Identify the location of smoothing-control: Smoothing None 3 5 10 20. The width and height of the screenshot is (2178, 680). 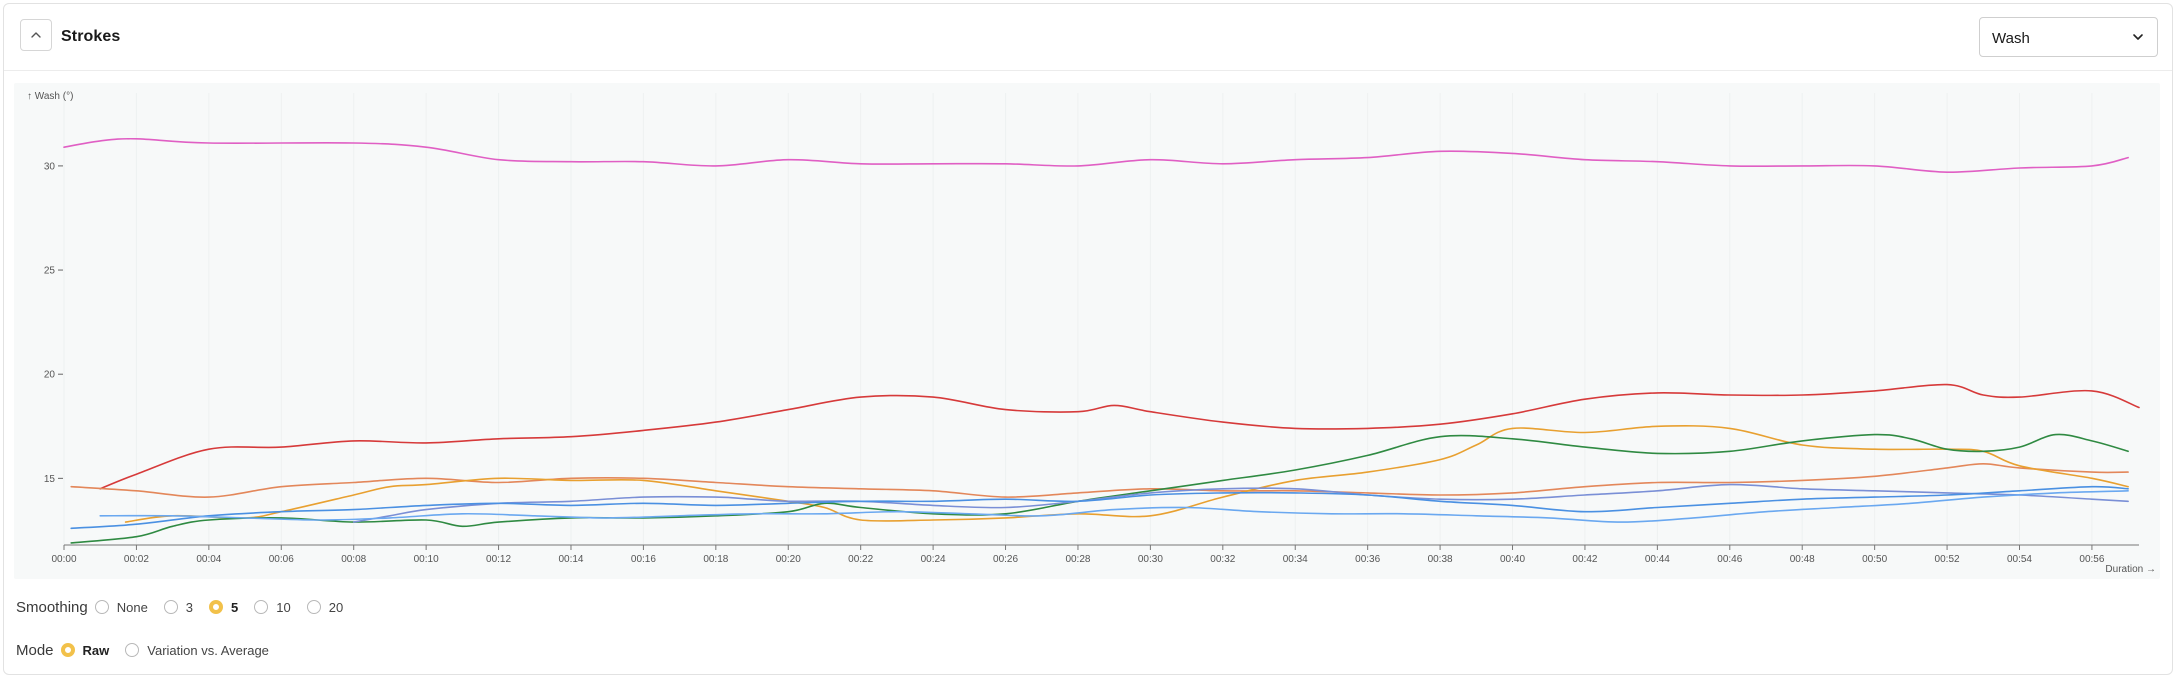
(187, 607).